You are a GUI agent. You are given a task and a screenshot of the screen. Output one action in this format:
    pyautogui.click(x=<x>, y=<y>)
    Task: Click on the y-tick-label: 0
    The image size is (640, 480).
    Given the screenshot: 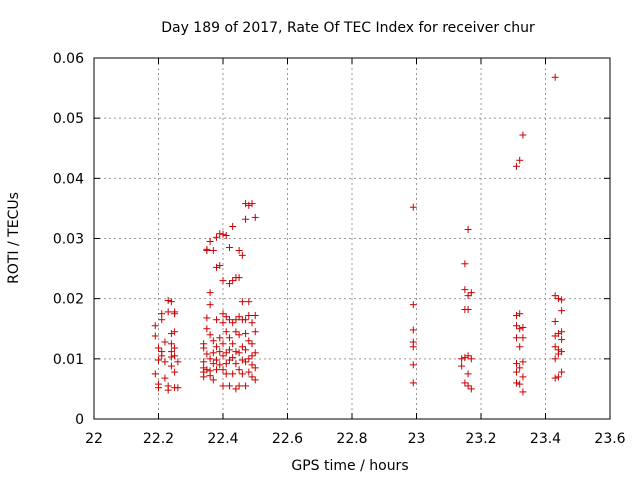 What is the action you would take?
    pyautogui.click(x=79, y=420)
    